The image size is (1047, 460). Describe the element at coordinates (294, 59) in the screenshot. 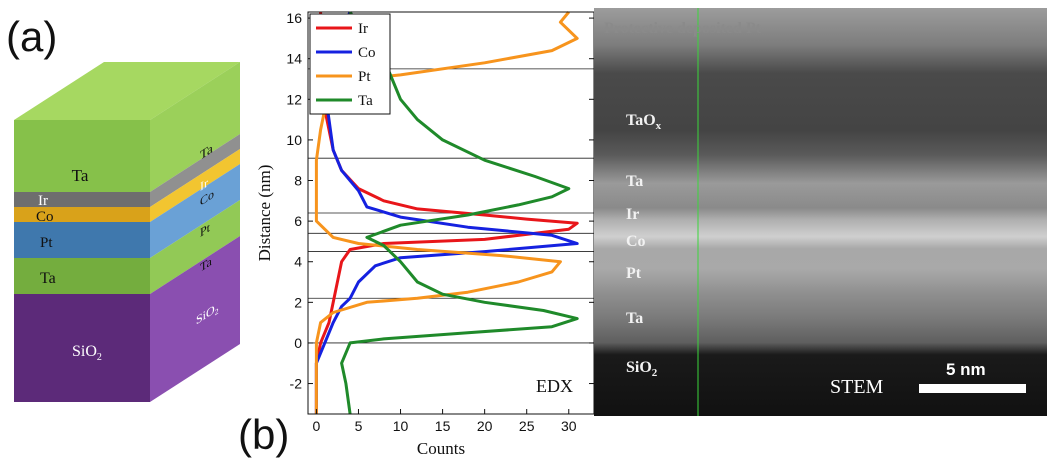

I see `y-tick-label: 14` at that location.